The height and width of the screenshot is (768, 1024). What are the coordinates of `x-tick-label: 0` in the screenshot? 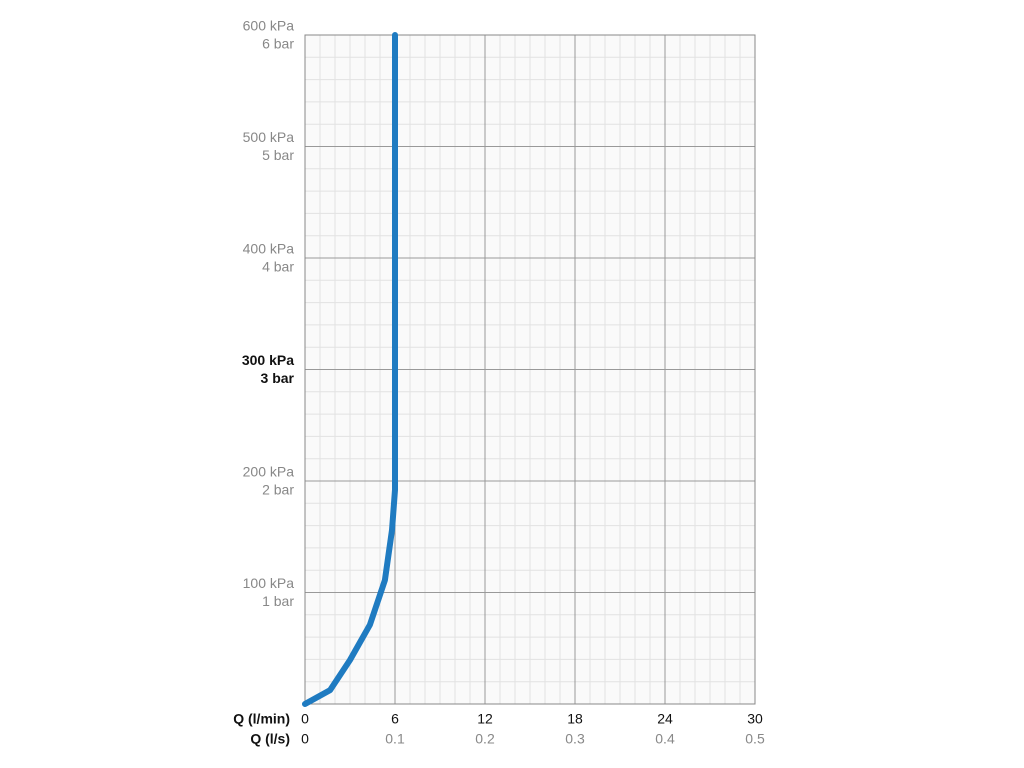 It's located at (305, 719).